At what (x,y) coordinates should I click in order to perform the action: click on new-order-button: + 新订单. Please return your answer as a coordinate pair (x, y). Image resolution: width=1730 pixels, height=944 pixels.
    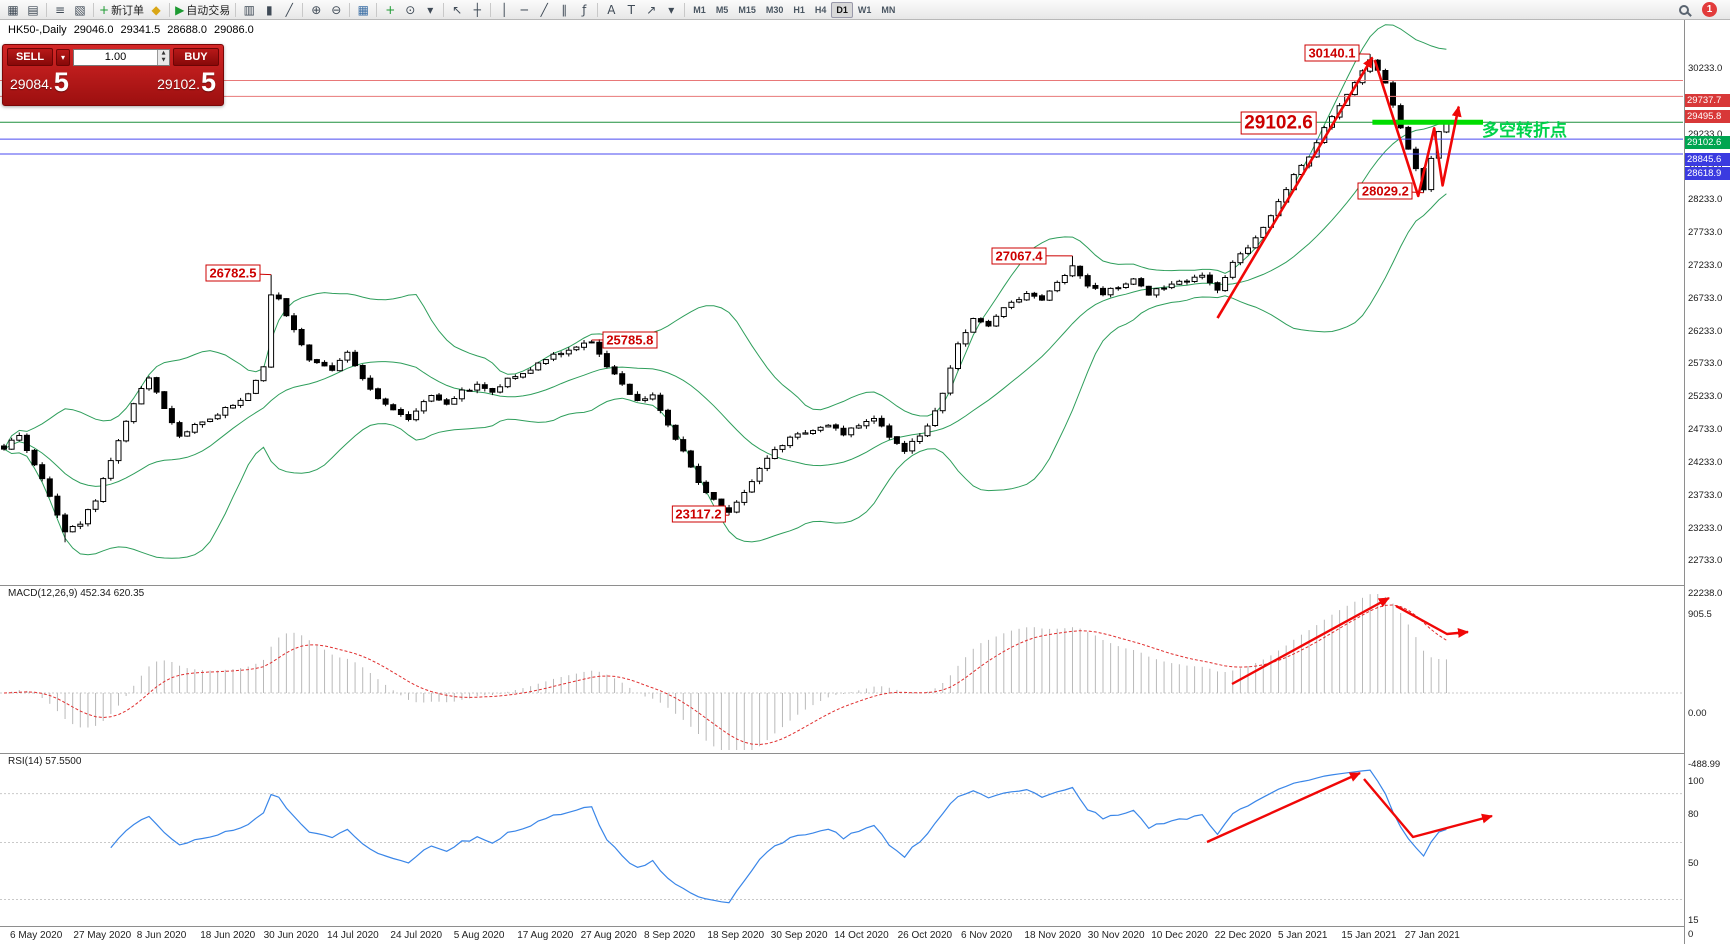
    Looking at the image, I should click on (121, 10).